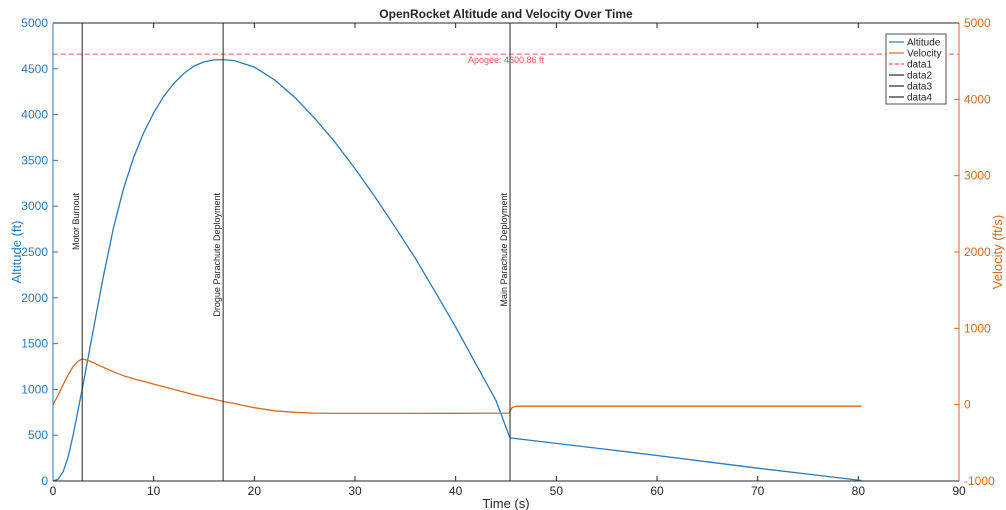  I want to click on y-right-tick-label: 3000, so click(977, 176).